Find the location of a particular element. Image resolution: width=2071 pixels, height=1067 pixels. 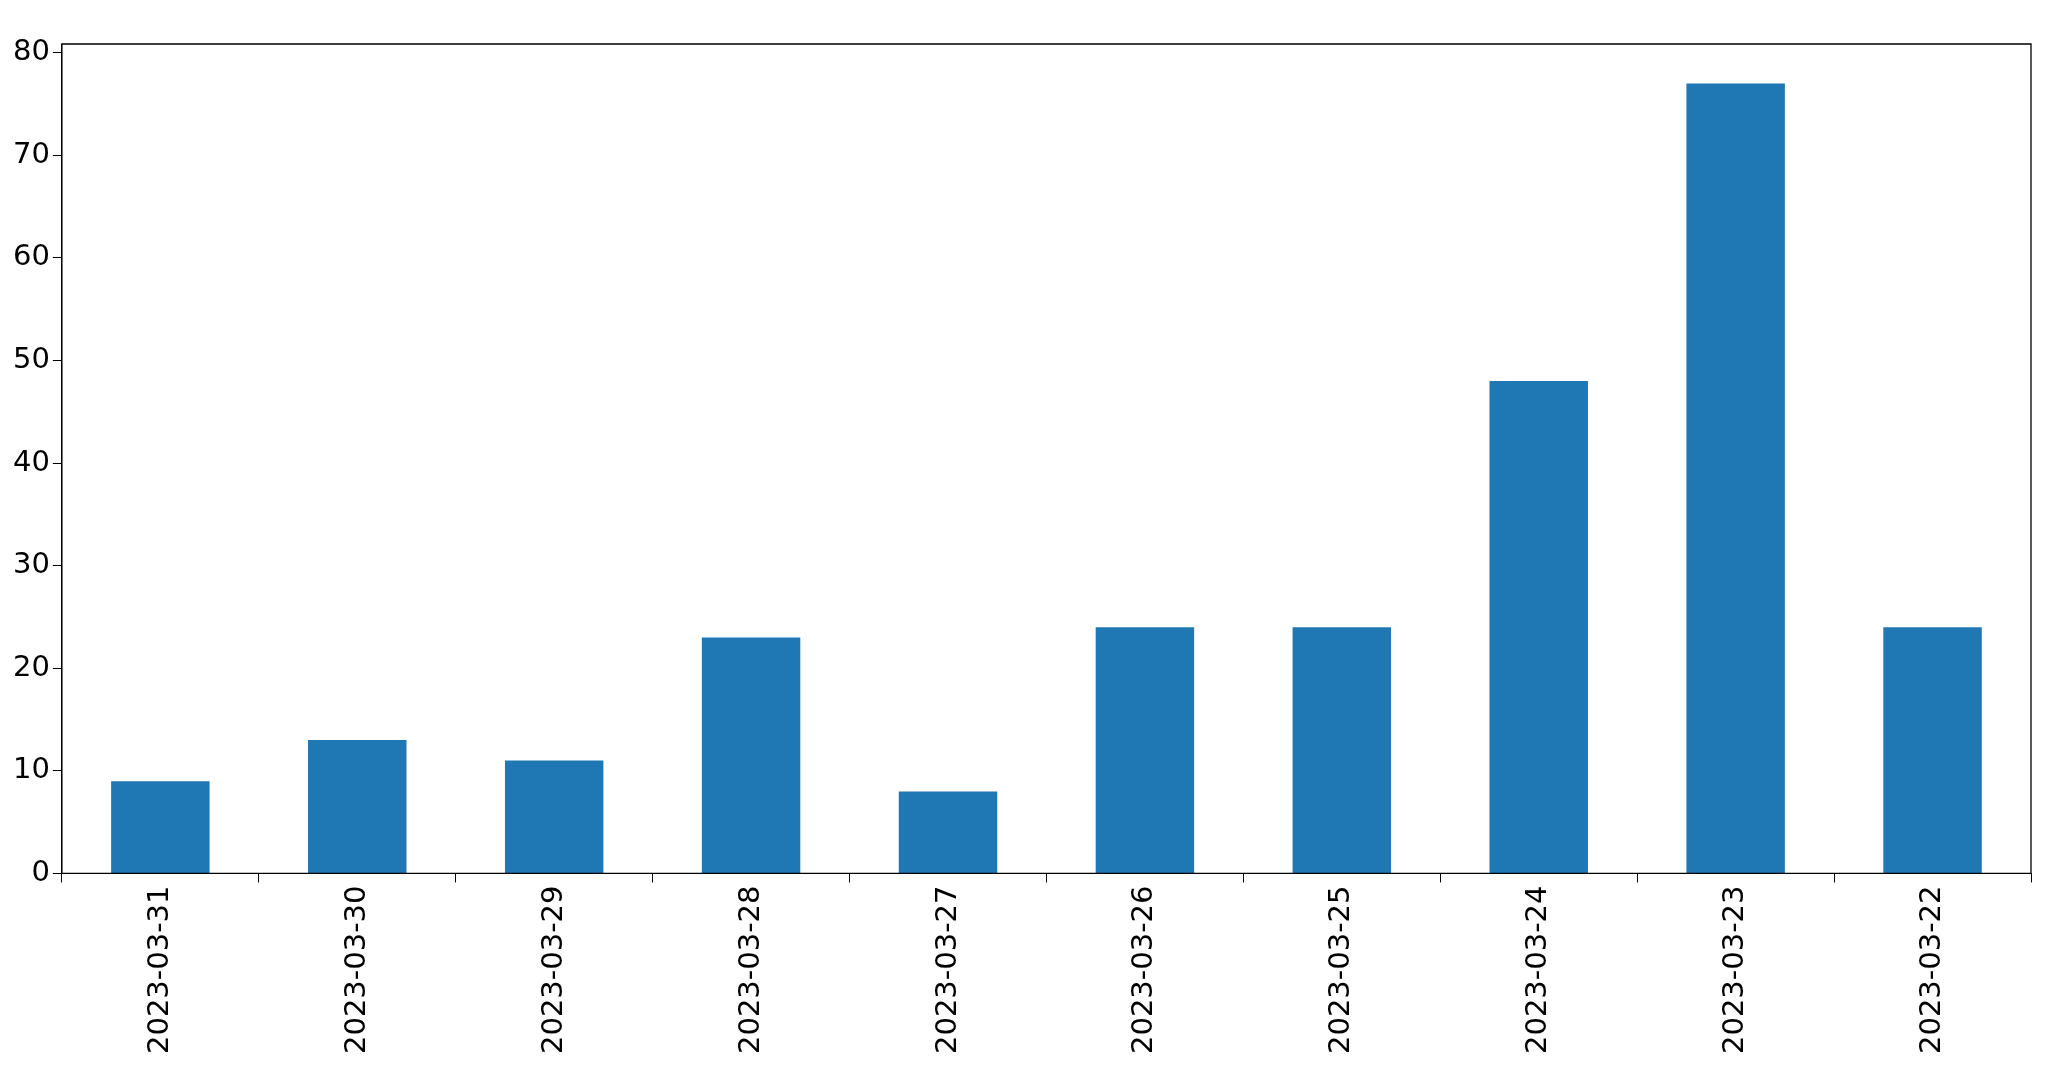

y-tick-label: 30 is located at coordinates (31, 563).